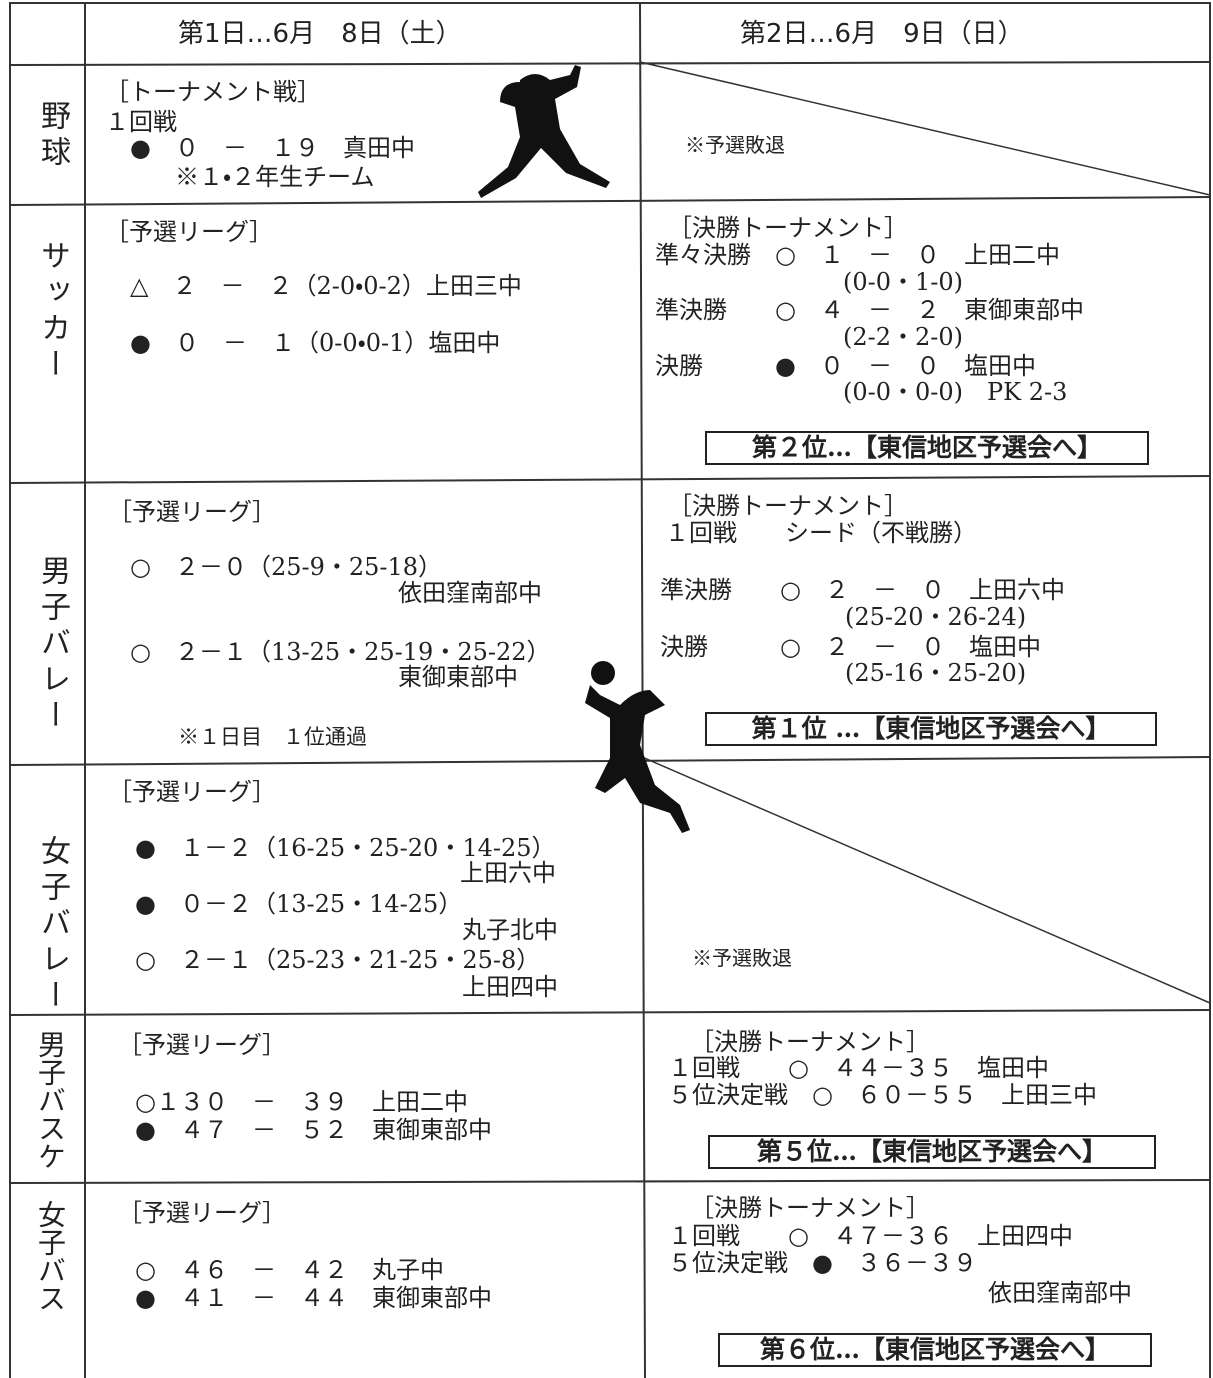  What do you see at coordinates (213, 92) in the screenshot?
I see `line: ［トーナメント戦］` at bounding box center [213, 92].